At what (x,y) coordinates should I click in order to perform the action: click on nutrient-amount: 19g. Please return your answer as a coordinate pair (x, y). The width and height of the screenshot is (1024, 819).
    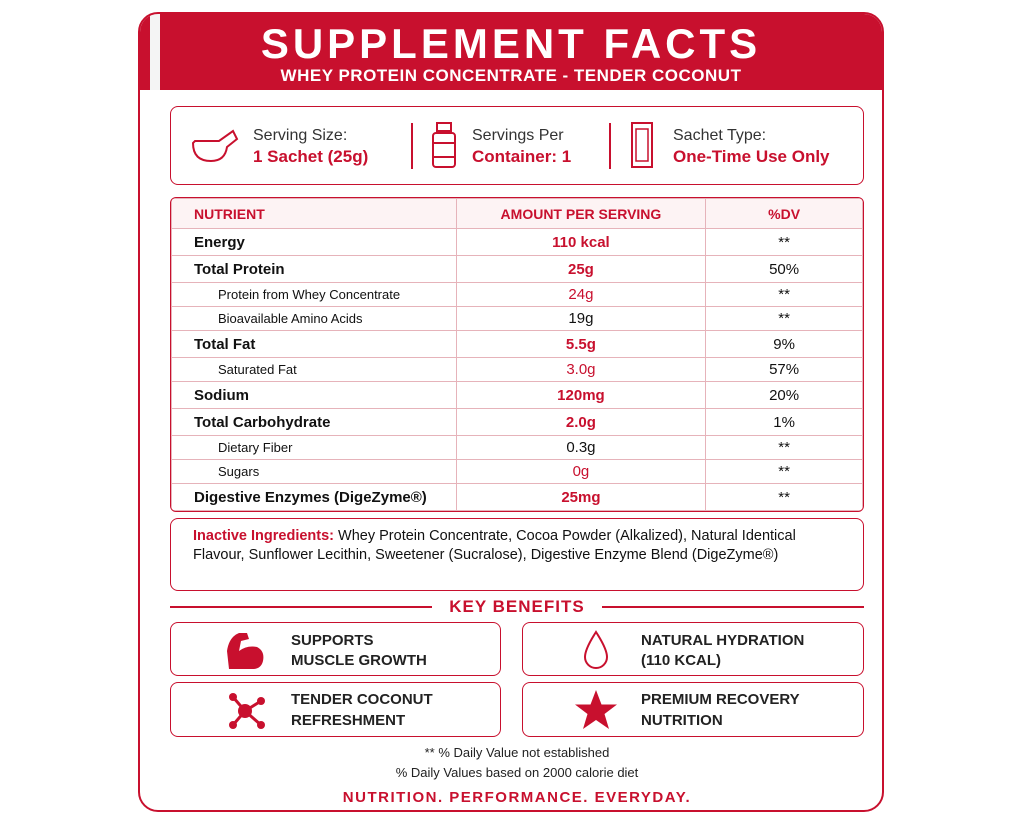
    Looking at the image, I should click on (581, 318).